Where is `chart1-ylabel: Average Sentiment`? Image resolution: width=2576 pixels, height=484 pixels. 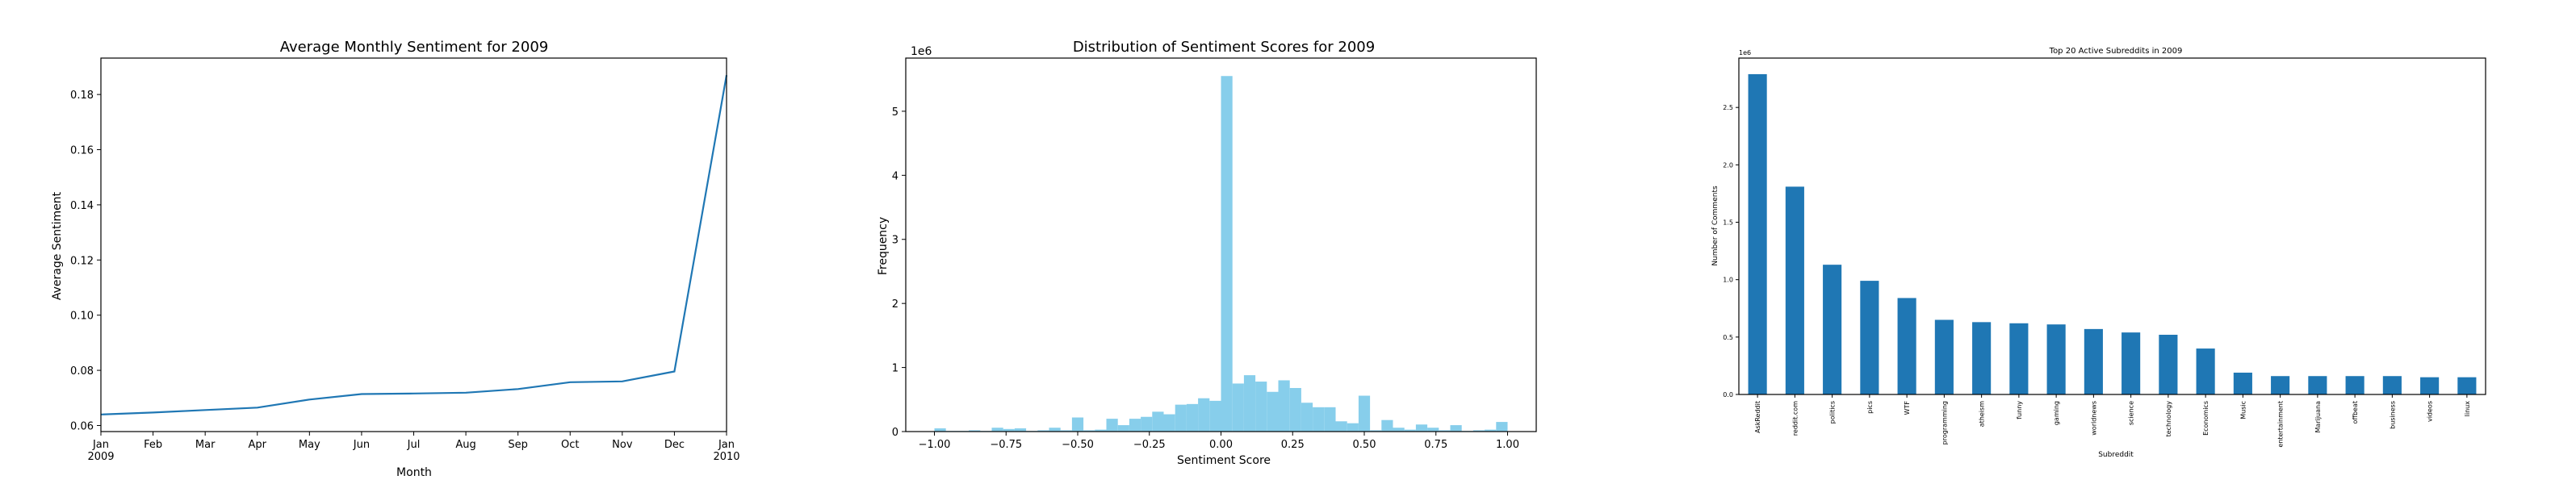
chart1-ylabel: Average Sentiment is located at coordinates (57, 246).